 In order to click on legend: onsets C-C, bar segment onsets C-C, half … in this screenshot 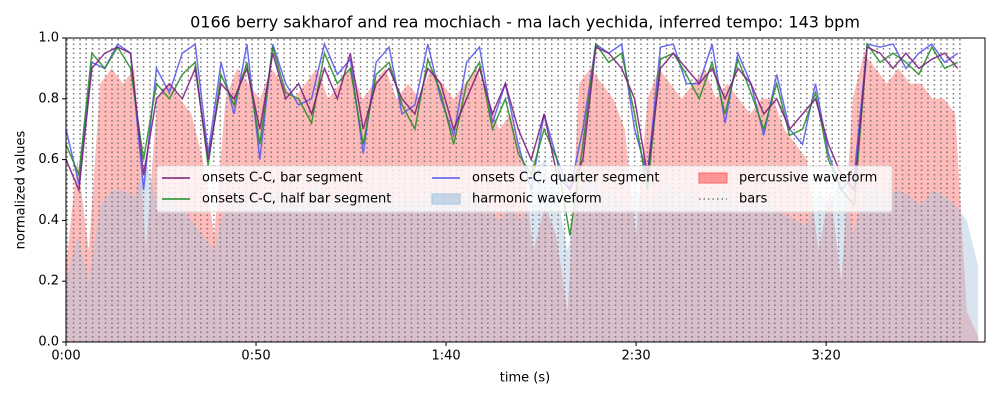, I will do `click(524, 189)`.